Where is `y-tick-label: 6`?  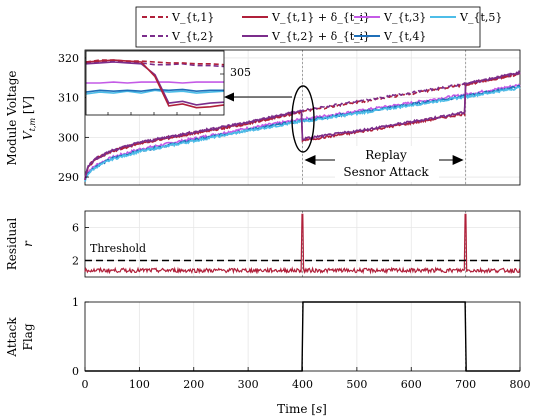 y-tick-label: 6 is located at coordinates (75, 228).